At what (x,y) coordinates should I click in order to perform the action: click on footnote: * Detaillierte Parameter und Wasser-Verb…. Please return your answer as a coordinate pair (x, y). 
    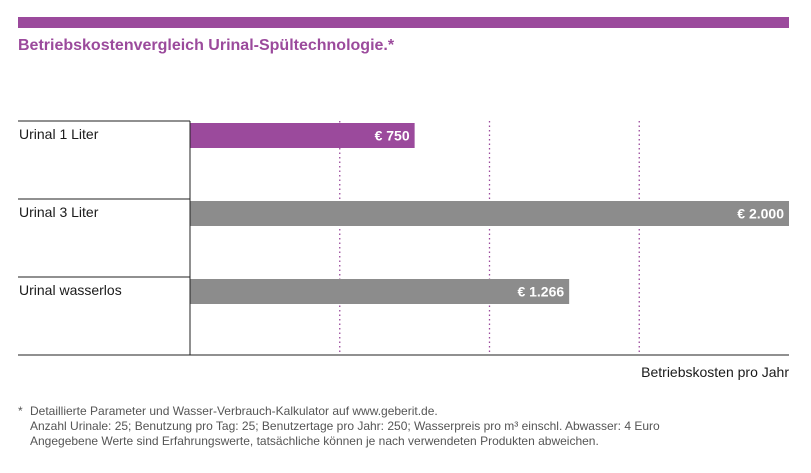
    Looking at the image, I should click on (339, 426).